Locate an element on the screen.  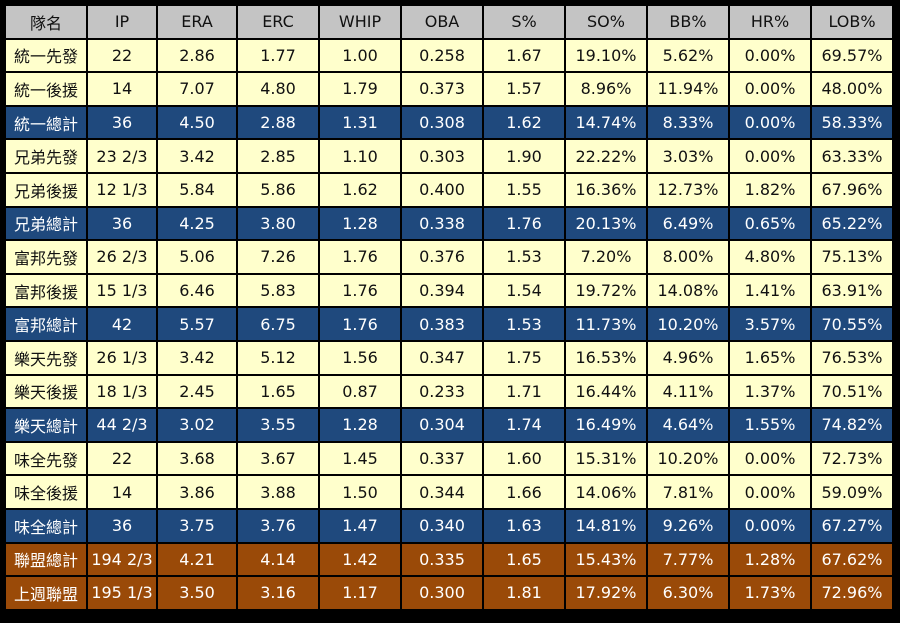
cell-s-pct: 1.75 is located at coordinates (524, 357).